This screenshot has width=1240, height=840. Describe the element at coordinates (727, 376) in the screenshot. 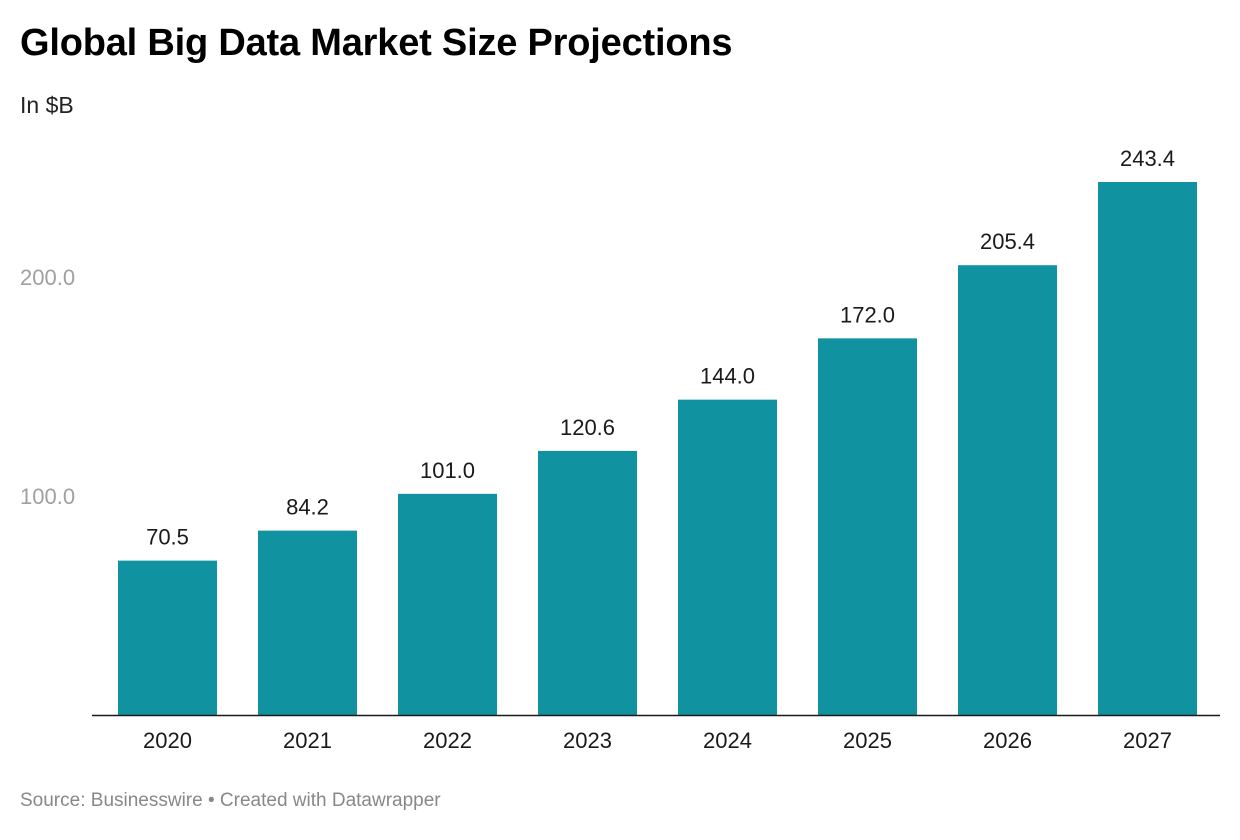

I see `value-label-2024: 144.0` at that location.